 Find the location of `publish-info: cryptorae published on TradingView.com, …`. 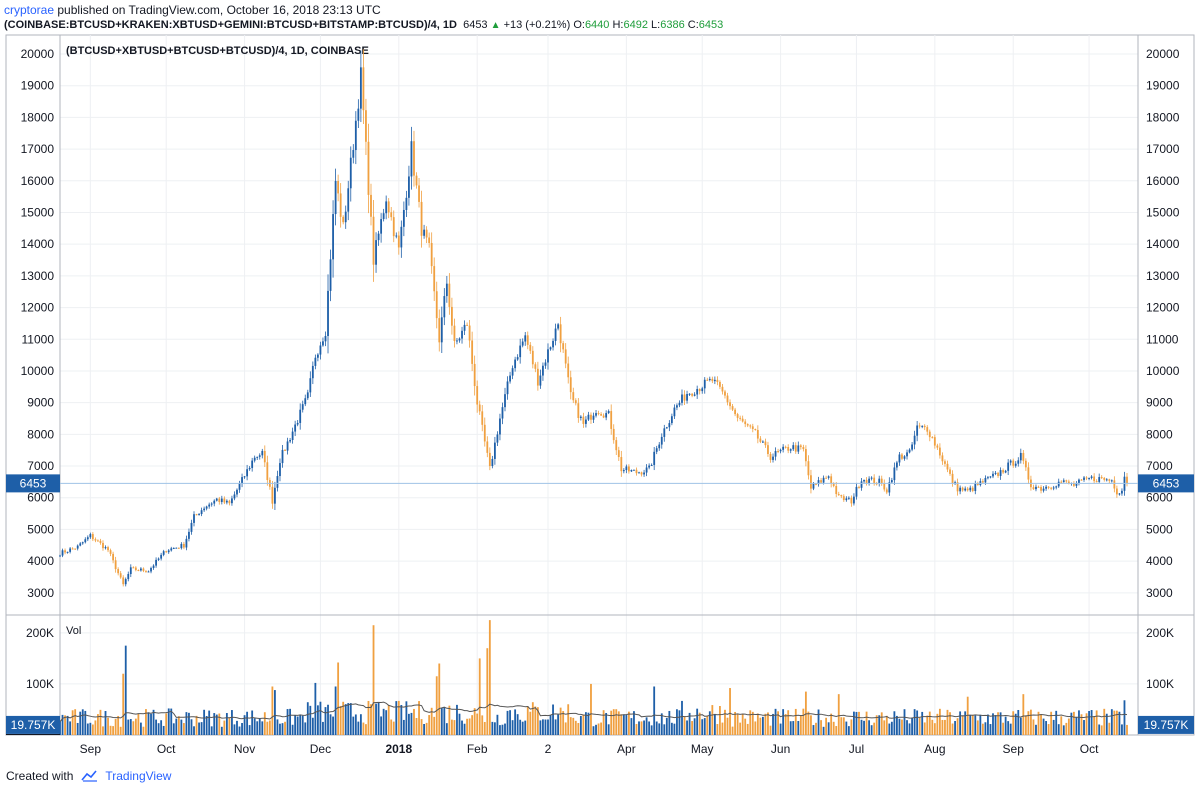

publish-info: cryptorae published on TradingView.com, … is located at coordinates (192, 10).